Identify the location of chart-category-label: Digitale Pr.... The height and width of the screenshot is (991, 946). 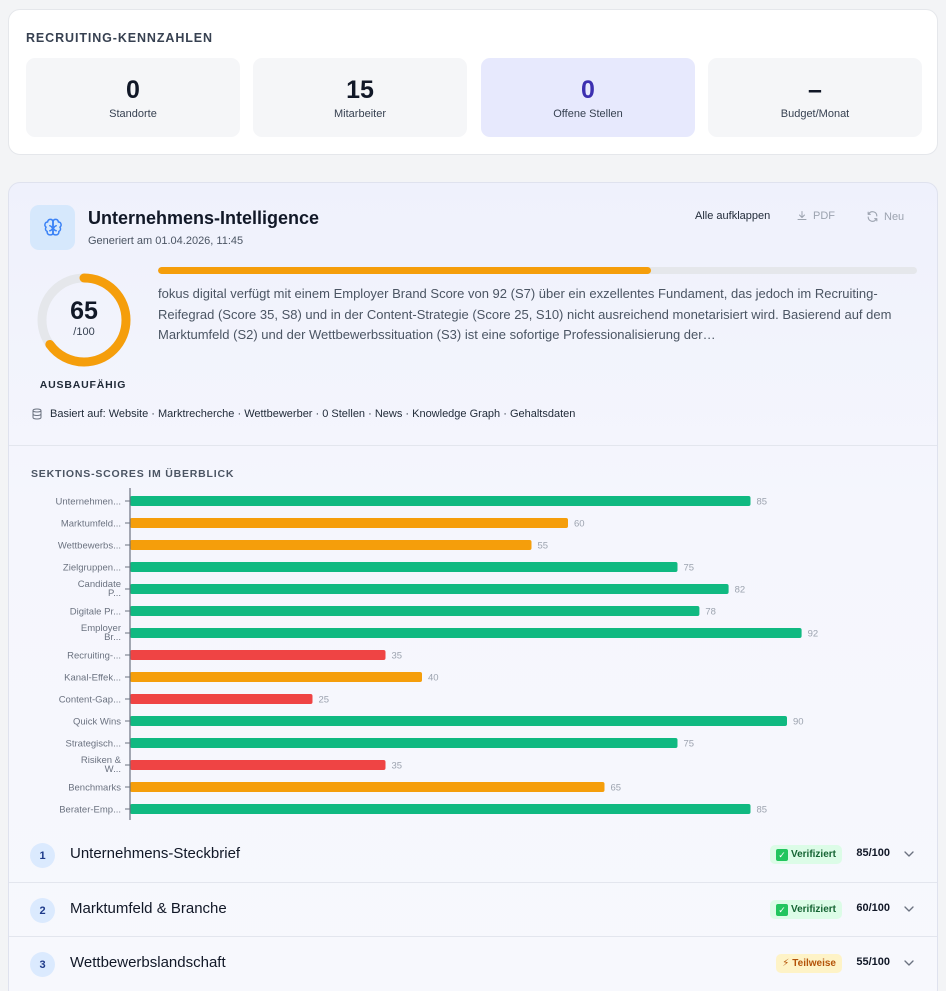
(95, 612).